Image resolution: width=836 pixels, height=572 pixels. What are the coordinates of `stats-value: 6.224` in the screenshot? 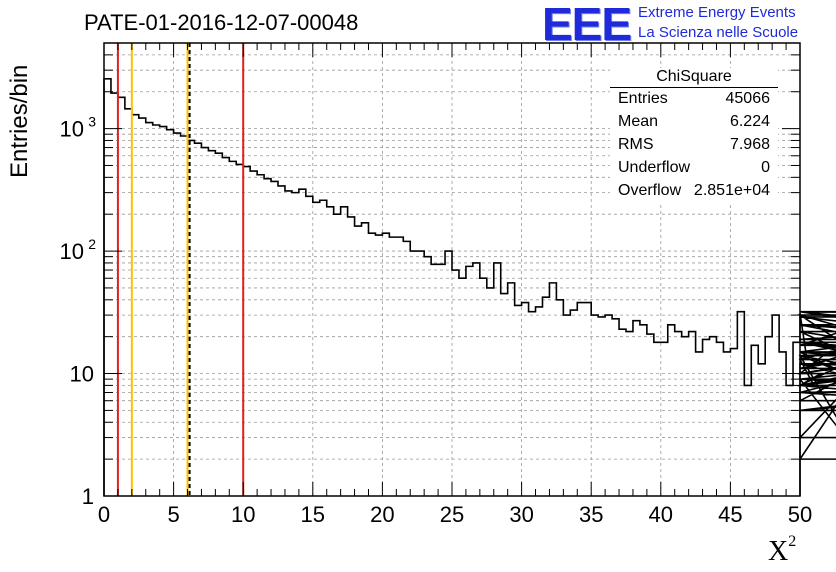 It's located at (749, 121).